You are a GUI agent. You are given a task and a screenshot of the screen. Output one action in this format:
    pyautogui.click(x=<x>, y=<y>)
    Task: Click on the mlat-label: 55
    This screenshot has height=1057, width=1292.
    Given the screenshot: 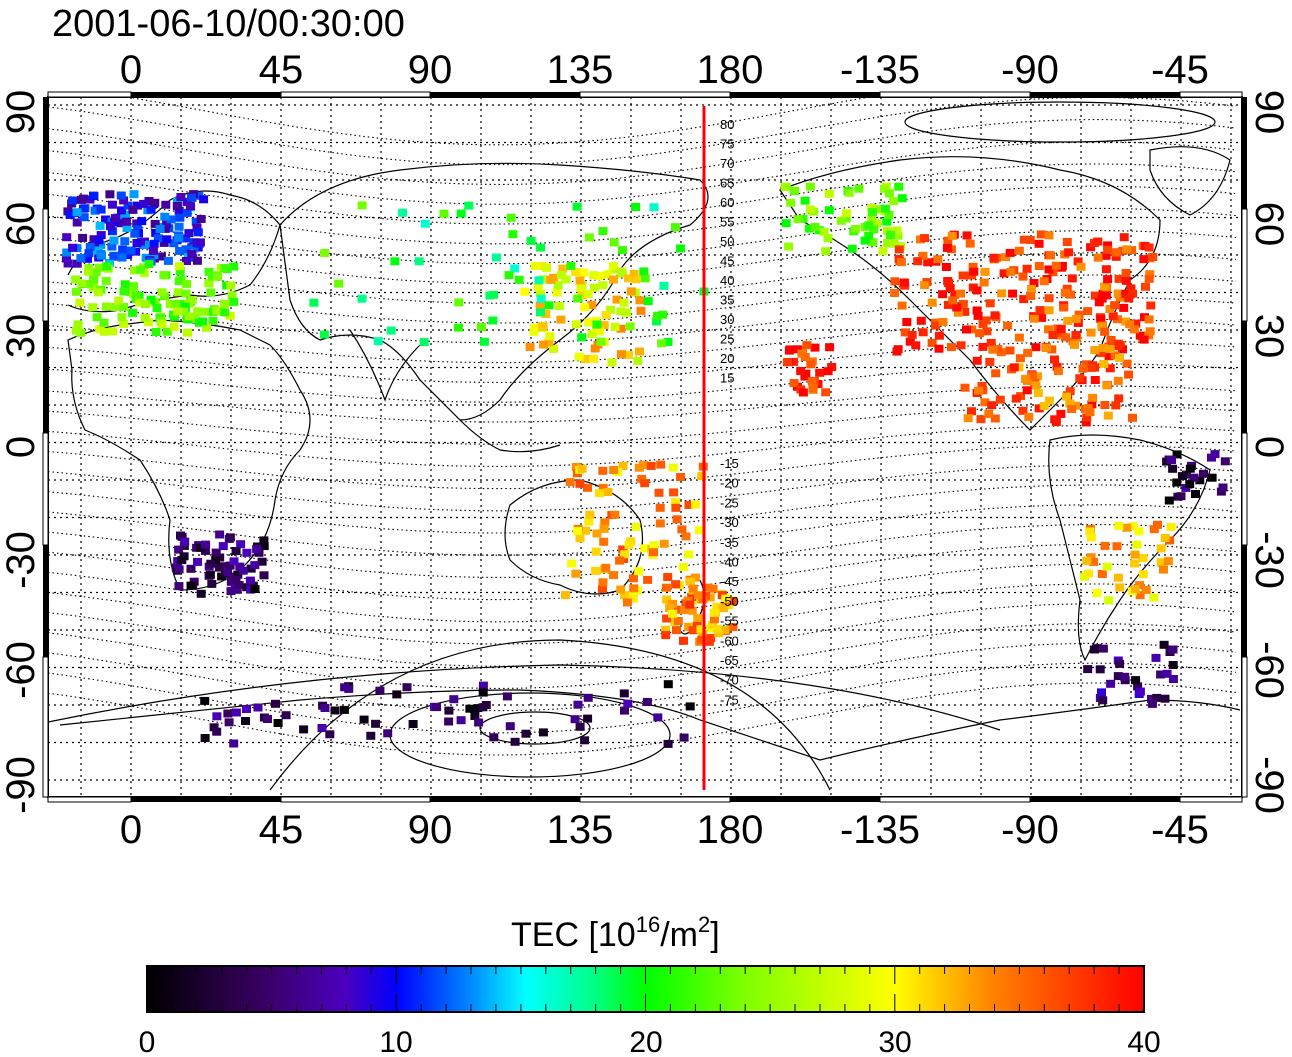 What is the action you would take?
    pyautogui.click(x=727, y=222)
    